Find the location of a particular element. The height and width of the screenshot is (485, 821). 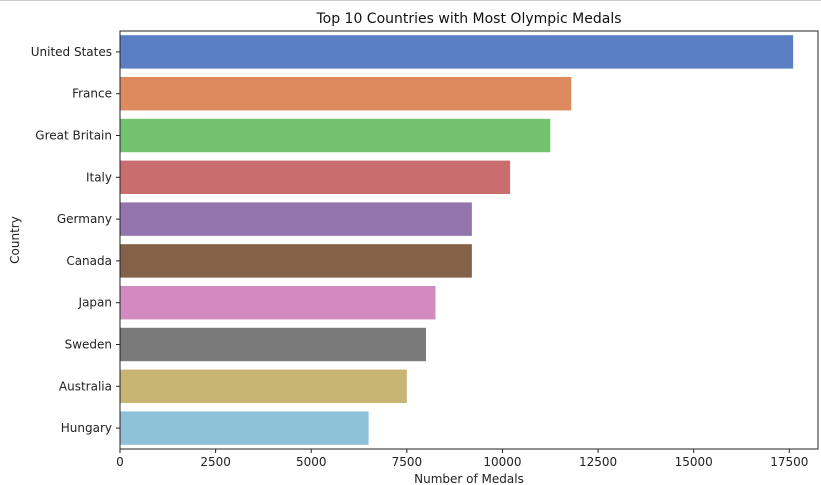

x-tick-label-15000: 15000 is located at coordinates (694, 462).